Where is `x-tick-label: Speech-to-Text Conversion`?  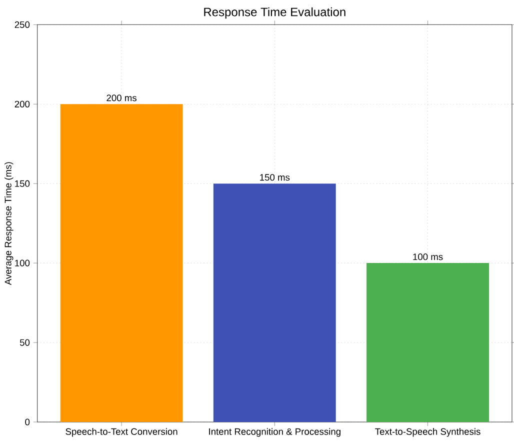 x-tick-label: Speech-to-Text Conversion is located at coordinates (122, 432).